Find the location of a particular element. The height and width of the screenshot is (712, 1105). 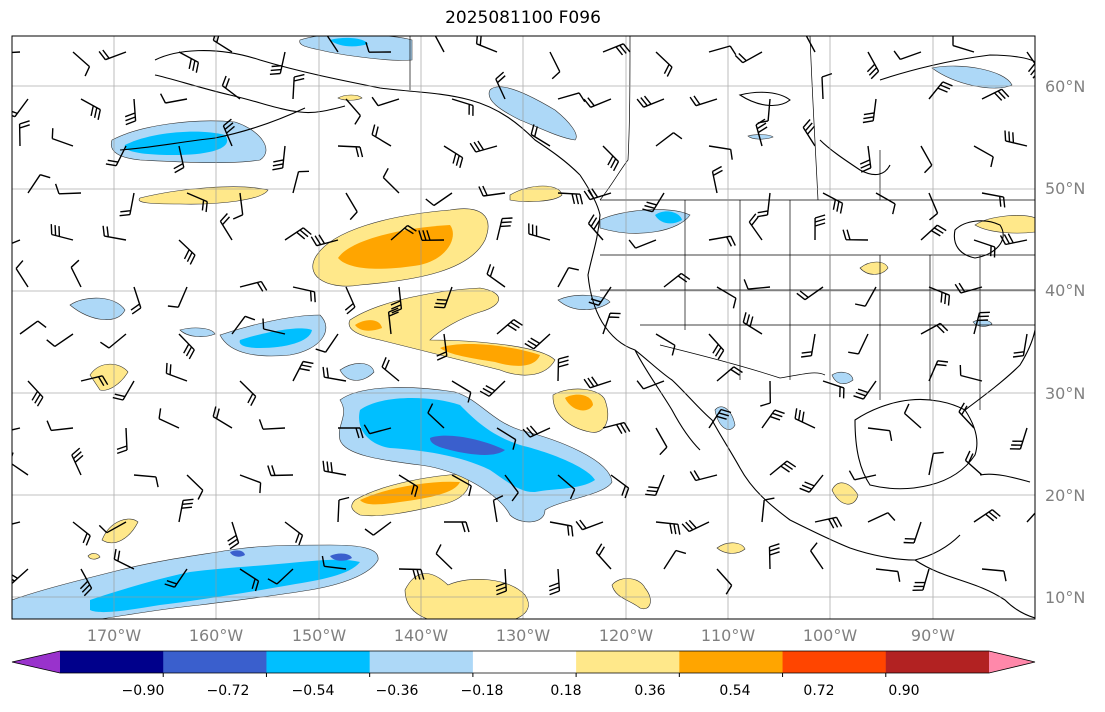

lat-label-20n: 20°N is located at coordinates (1065, 495).